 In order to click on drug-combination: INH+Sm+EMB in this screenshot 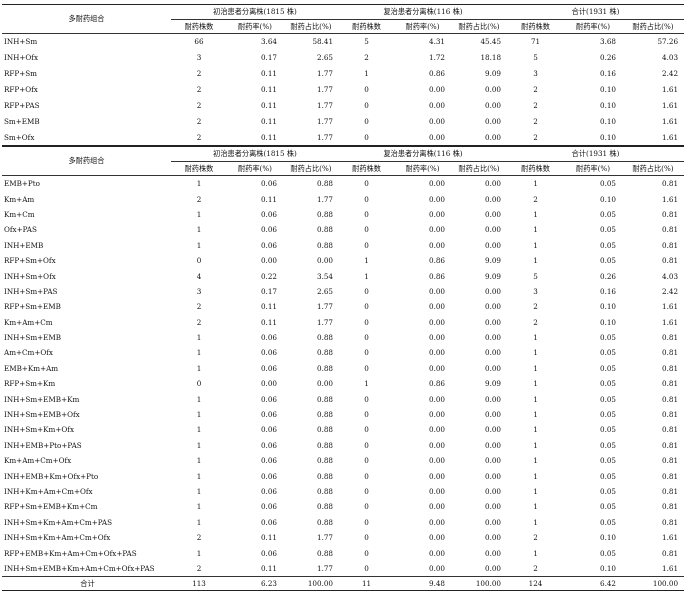, I will do `click(33, 338)`.